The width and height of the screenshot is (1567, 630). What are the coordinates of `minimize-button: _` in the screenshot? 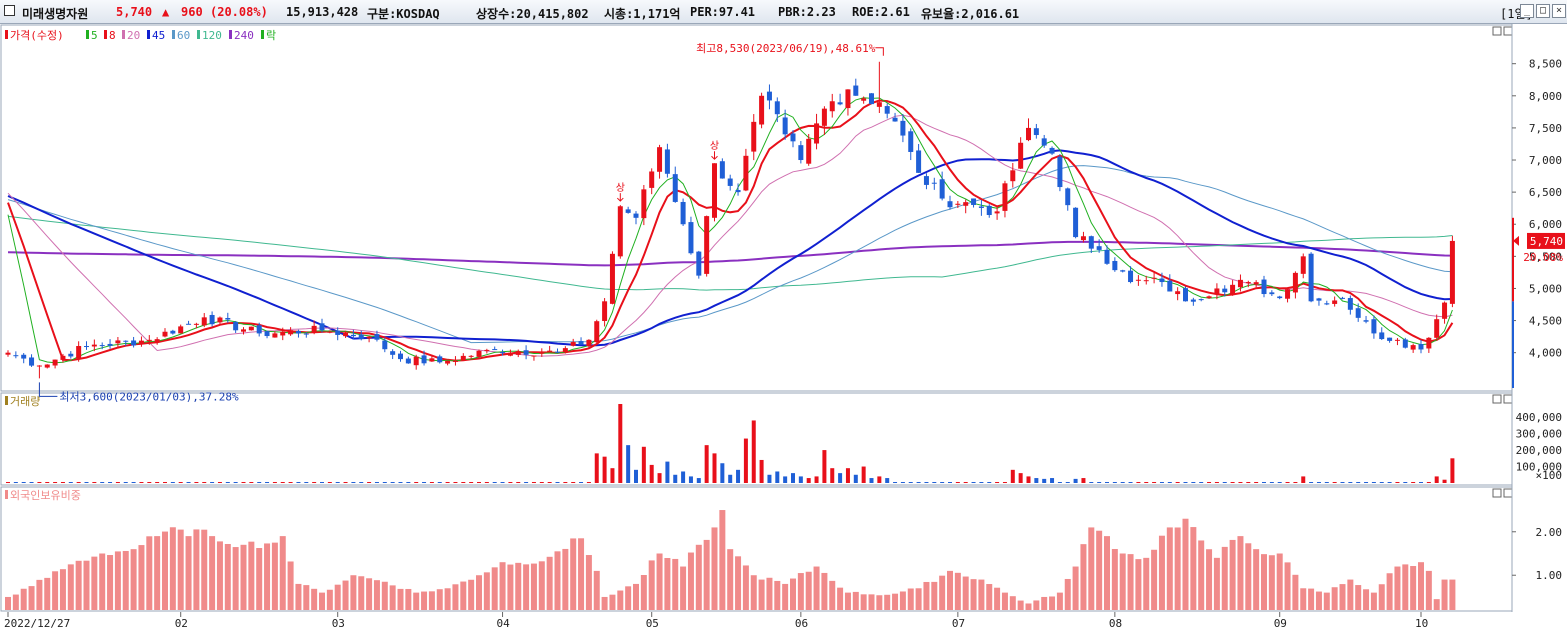 It's located at (1527, 11).